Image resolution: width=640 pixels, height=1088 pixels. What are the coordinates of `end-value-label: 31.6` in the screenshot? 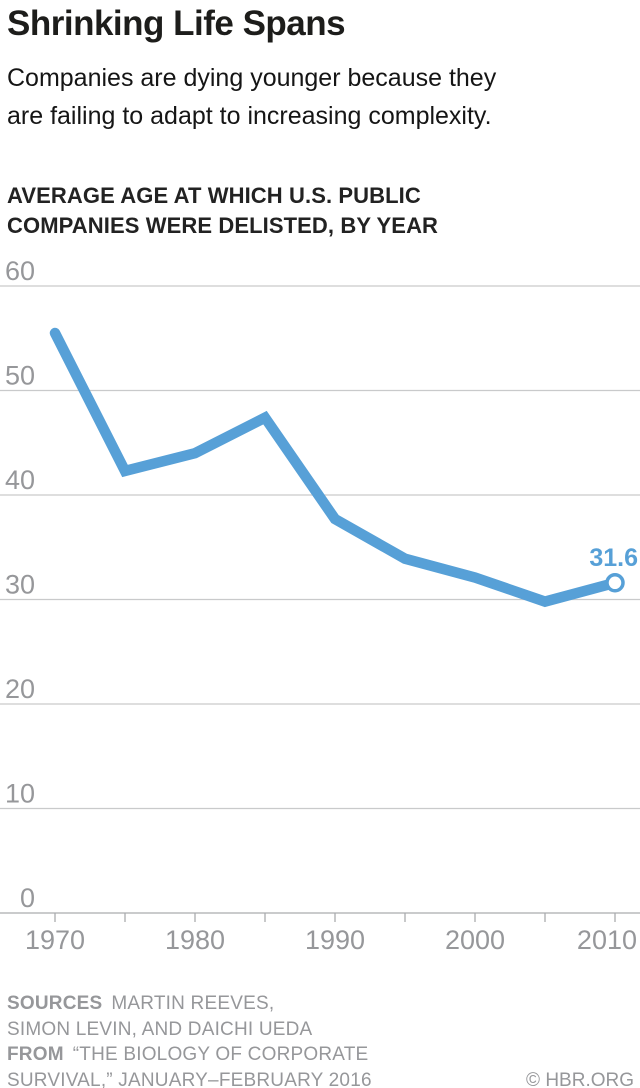 It's located at (613, 558).